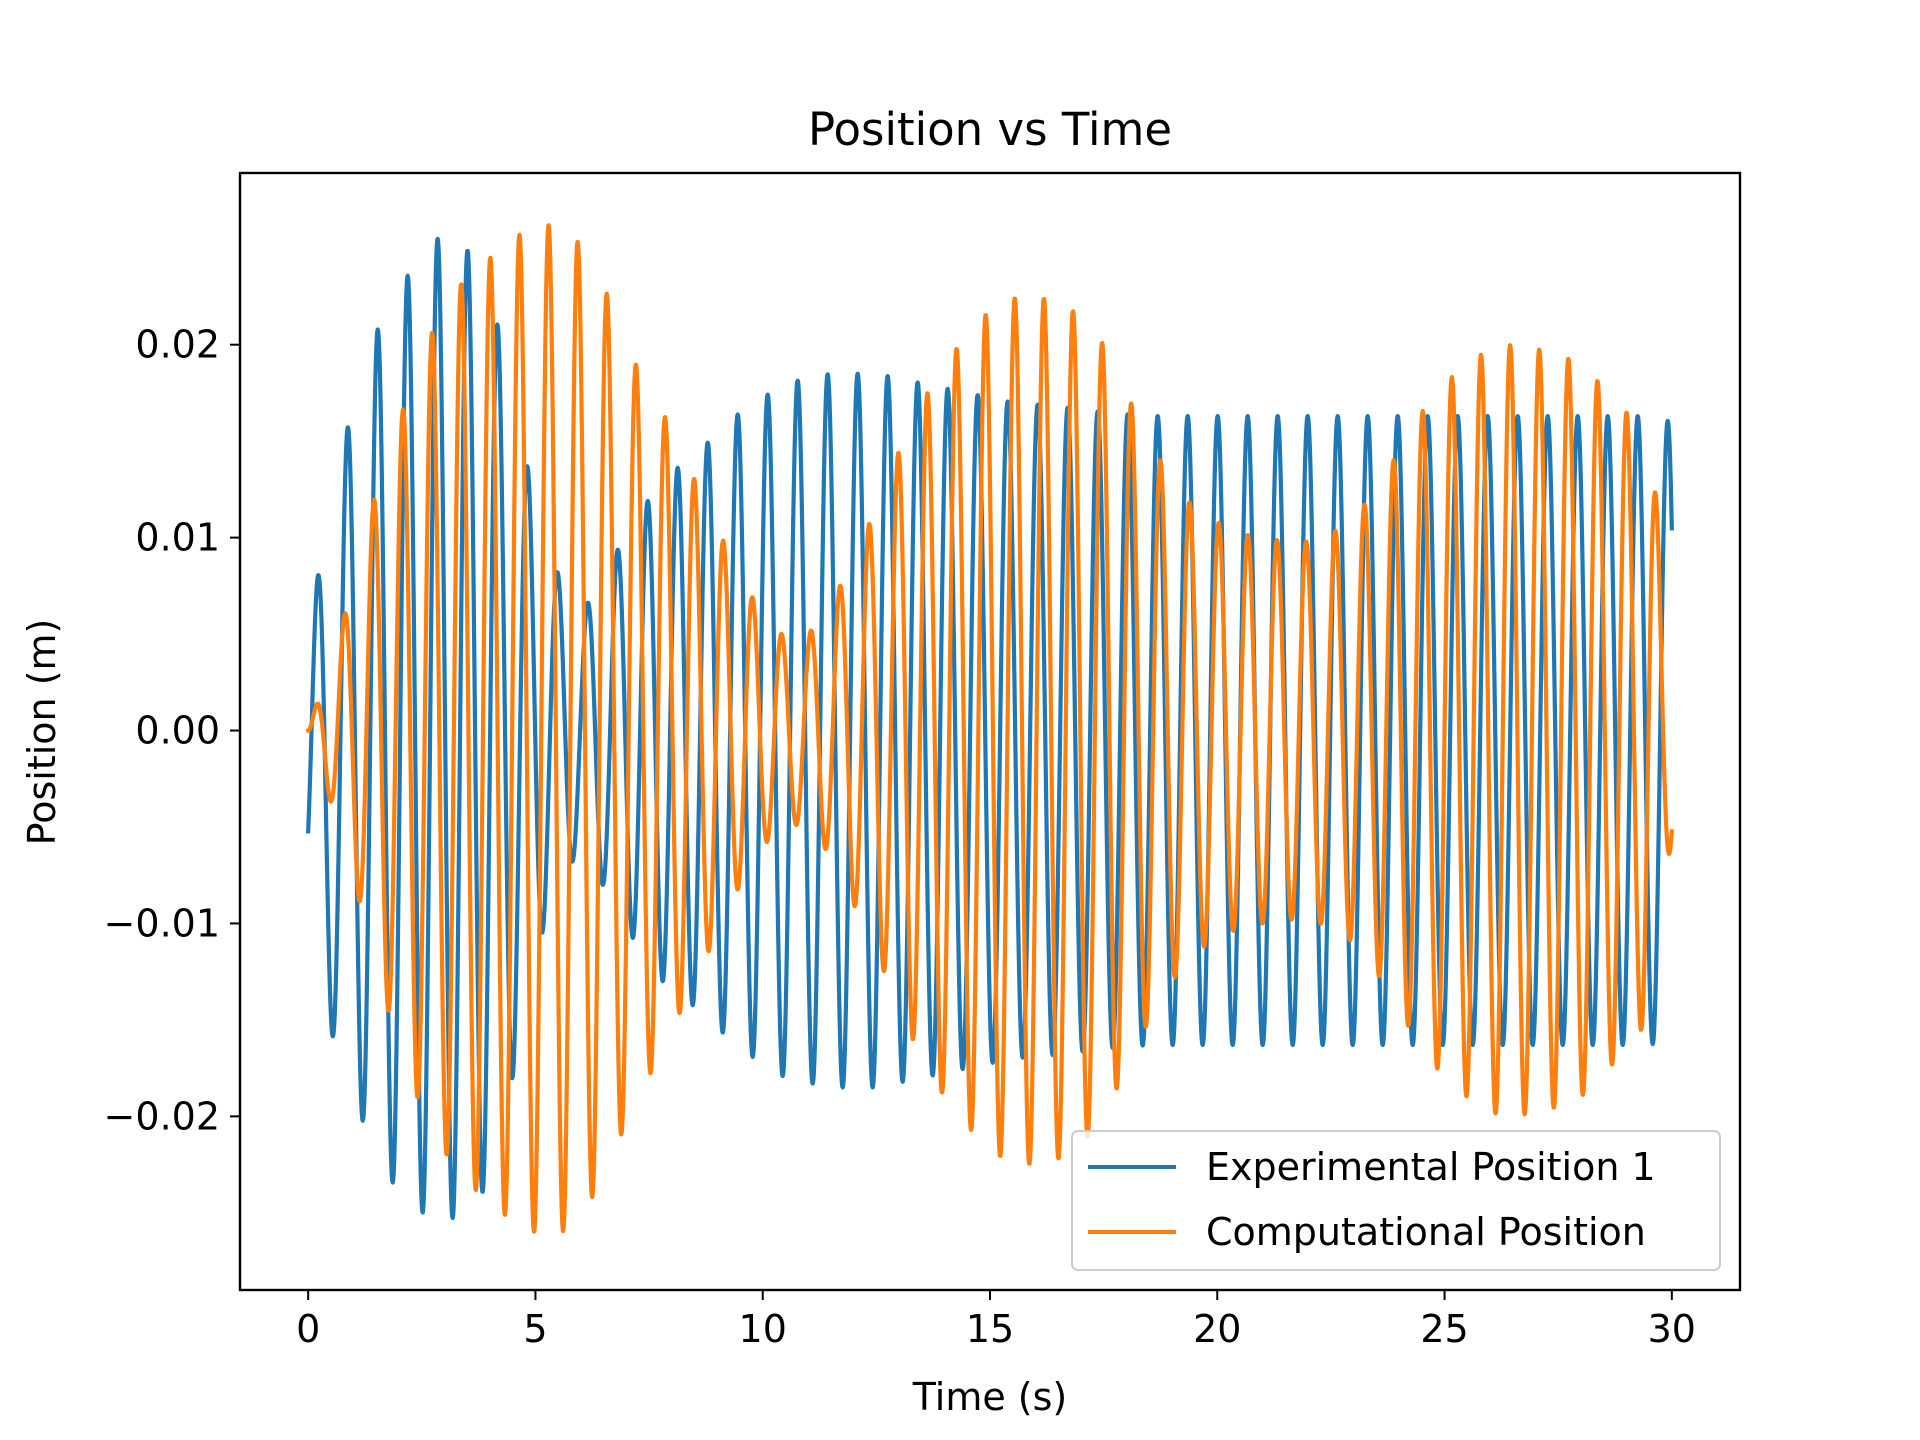  Describe the element at coordinates (535, 1329) in the screenshot. I see `x-tick-label: 5` at that location.